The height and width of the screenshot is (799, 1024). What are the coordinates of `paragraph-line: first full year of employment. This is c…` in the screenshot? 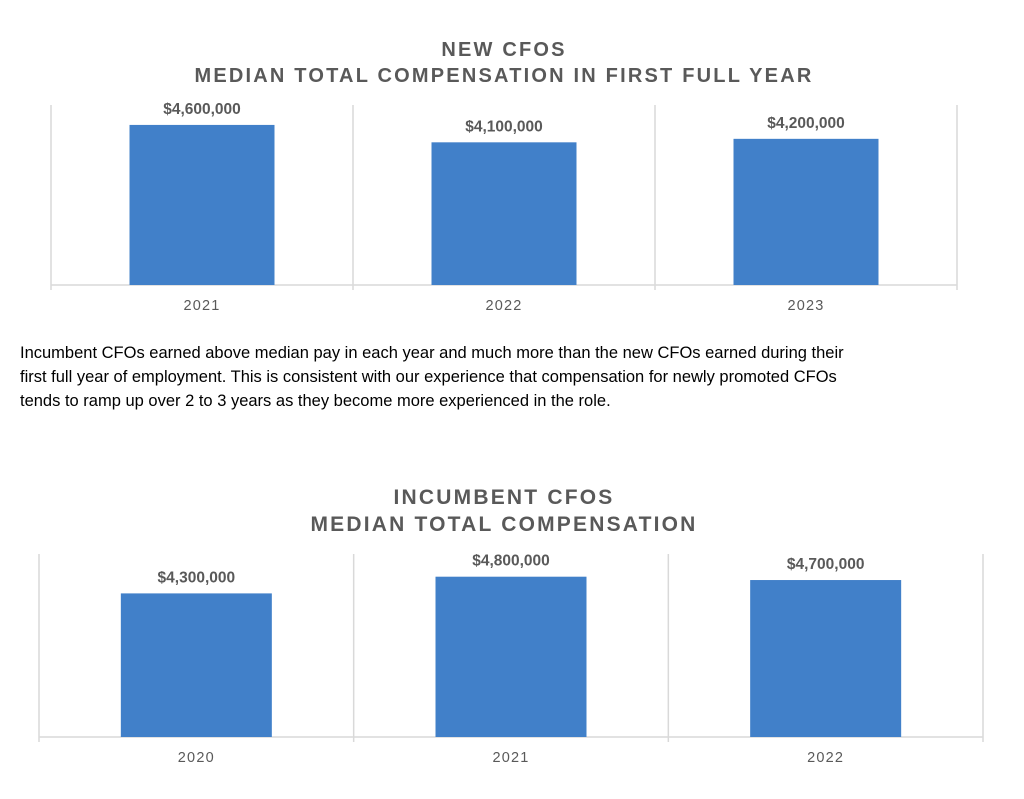 It's located at (428, 377).